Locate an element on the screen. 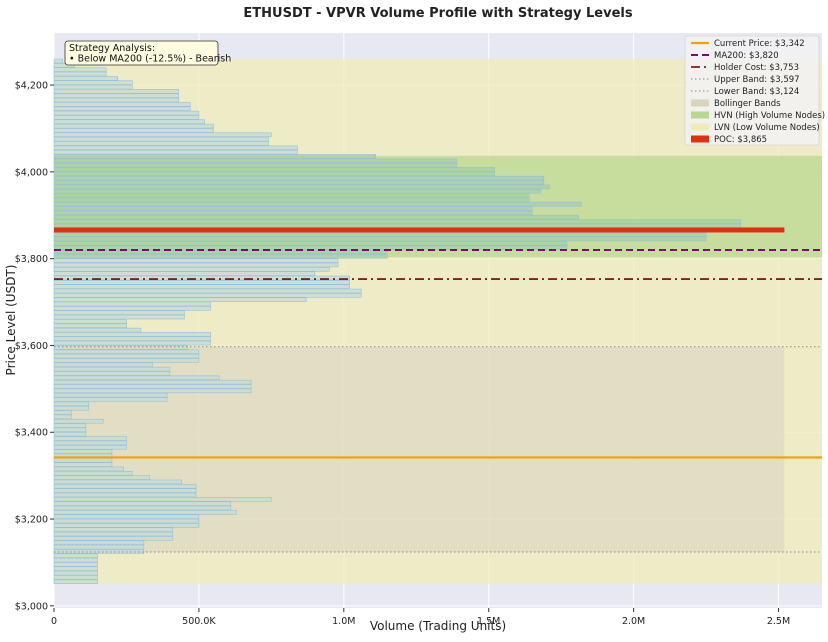 Image resolution: width=828 pixels, height=642 pixels. annotation-title: Strategy Analysis: is located at coordinates (112, 48).